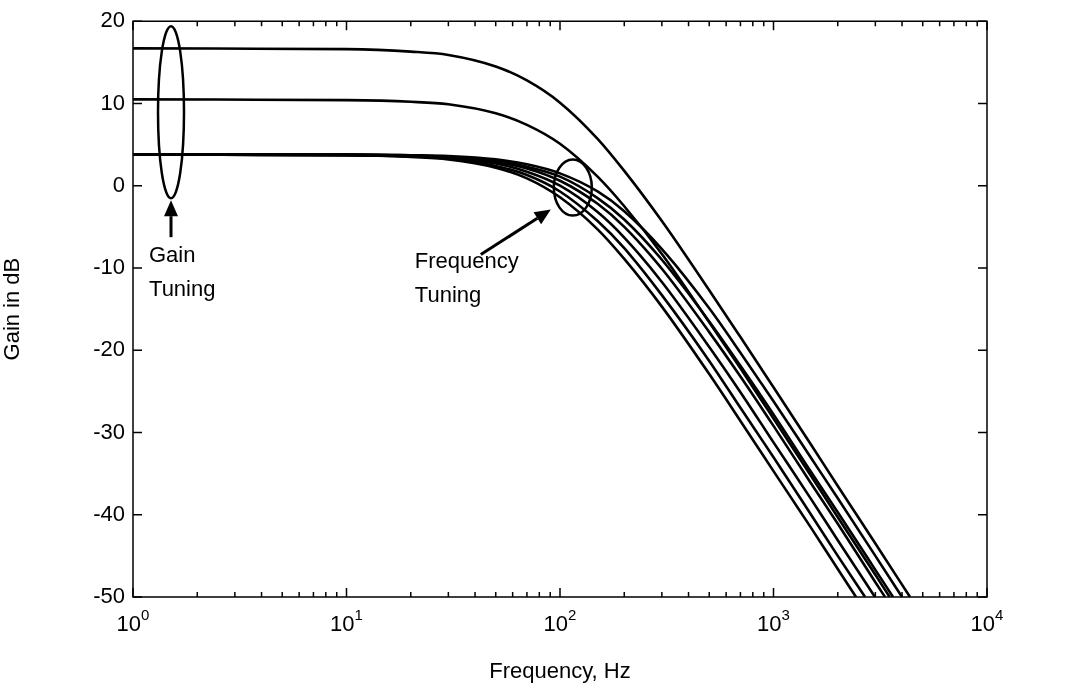  What do you see at coordinates (109, 431) in the screenshot?
I see `y-tick-label: -30` at bounding box center [109, 431].